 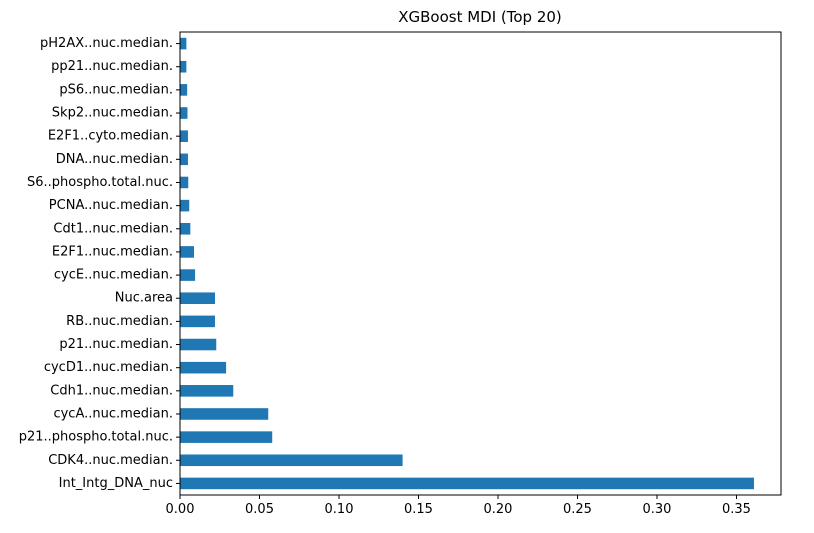 I want to click on y-tick-label-9: E2F1..nuc.median., so click(x=112, y=251).